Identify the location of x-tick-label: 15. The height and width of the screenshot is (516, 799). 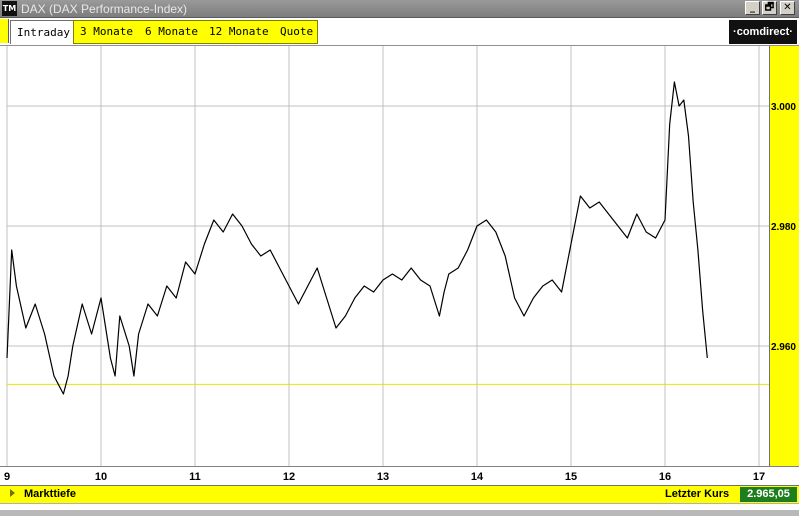
(571, 477).